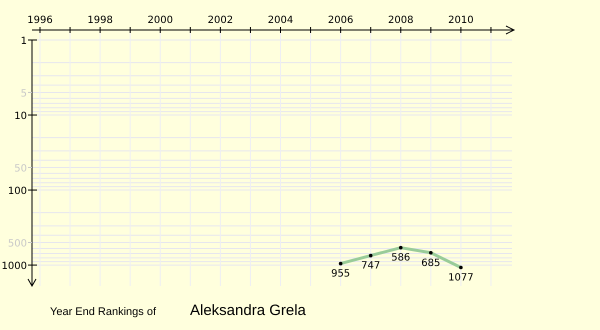 This screenshot has width=600, height=330. I want to click on x-tick-label: 1998, so click(100, 20).